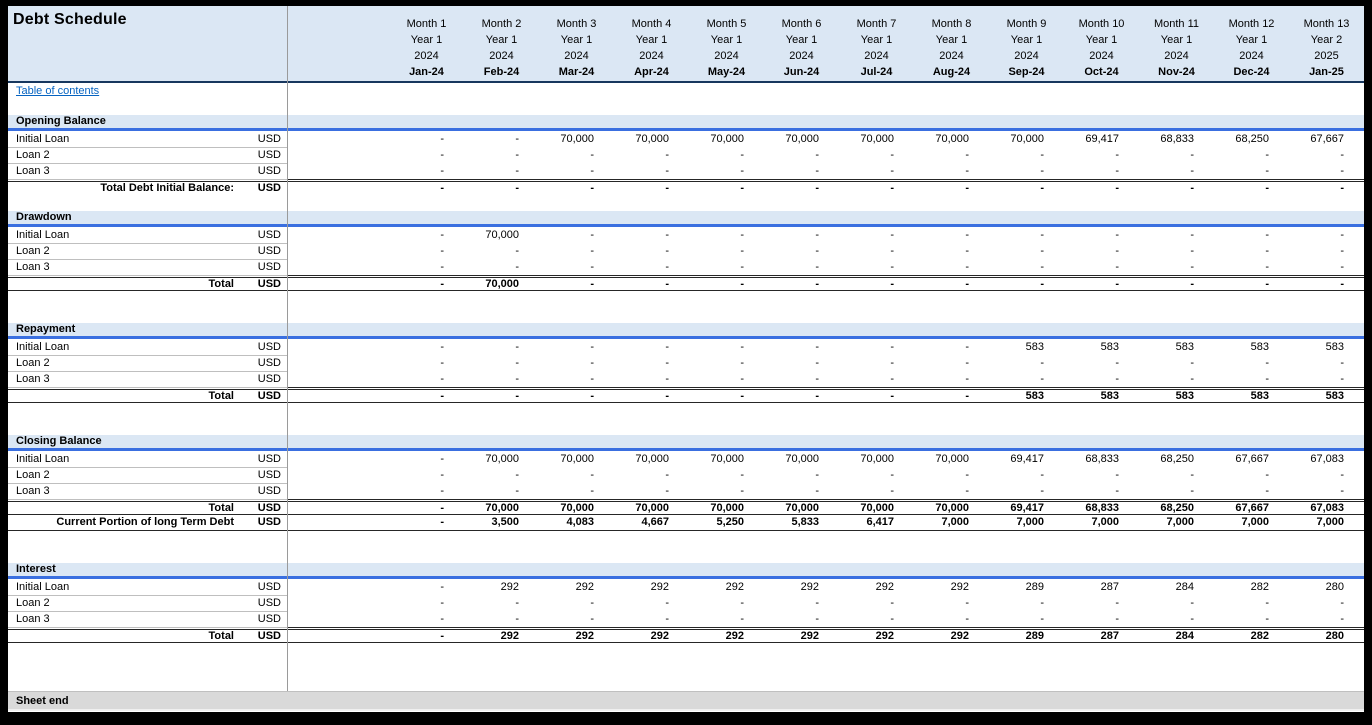 This screenshot has width=1372, height=725. What do you see at coordinates (1177, 508) in the screenshot?
I see `value-cell: 68,250` at bounding box center [1177, 508].